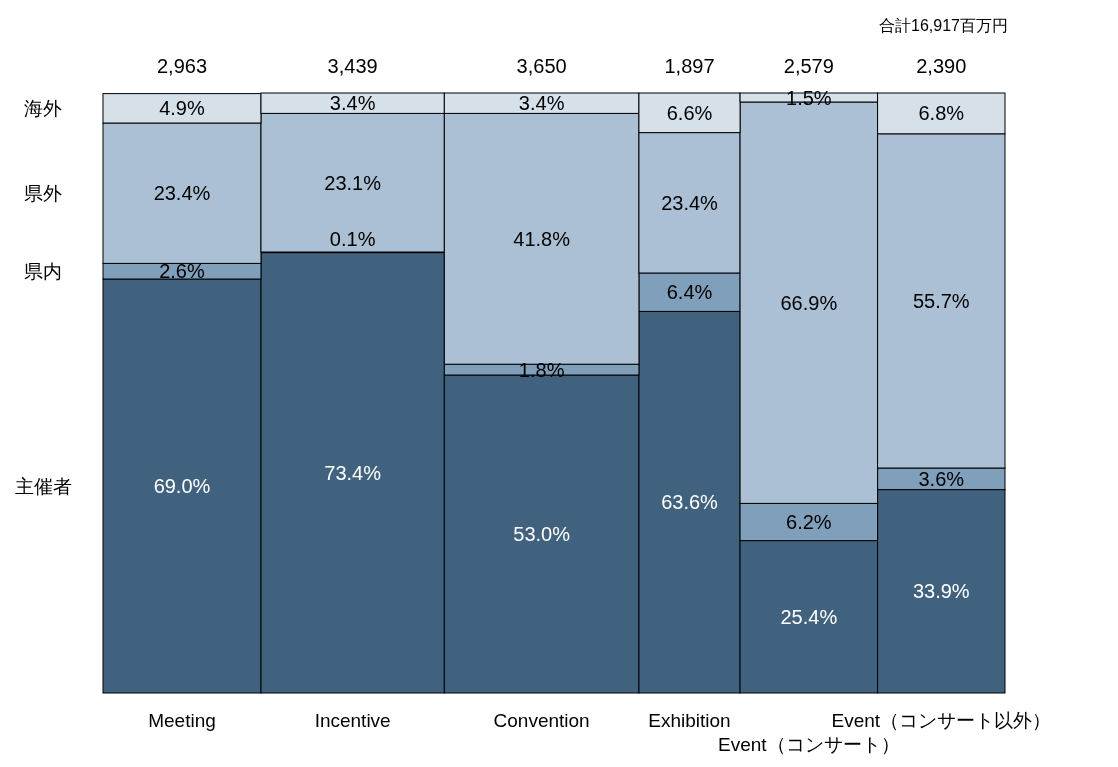 This screenshot has width=1118, height=767. What do you see at coordinates (809, 744) in the screenshot?
I see `x-tick-label: Event（コンサート）` at bounding box center [809, 744].